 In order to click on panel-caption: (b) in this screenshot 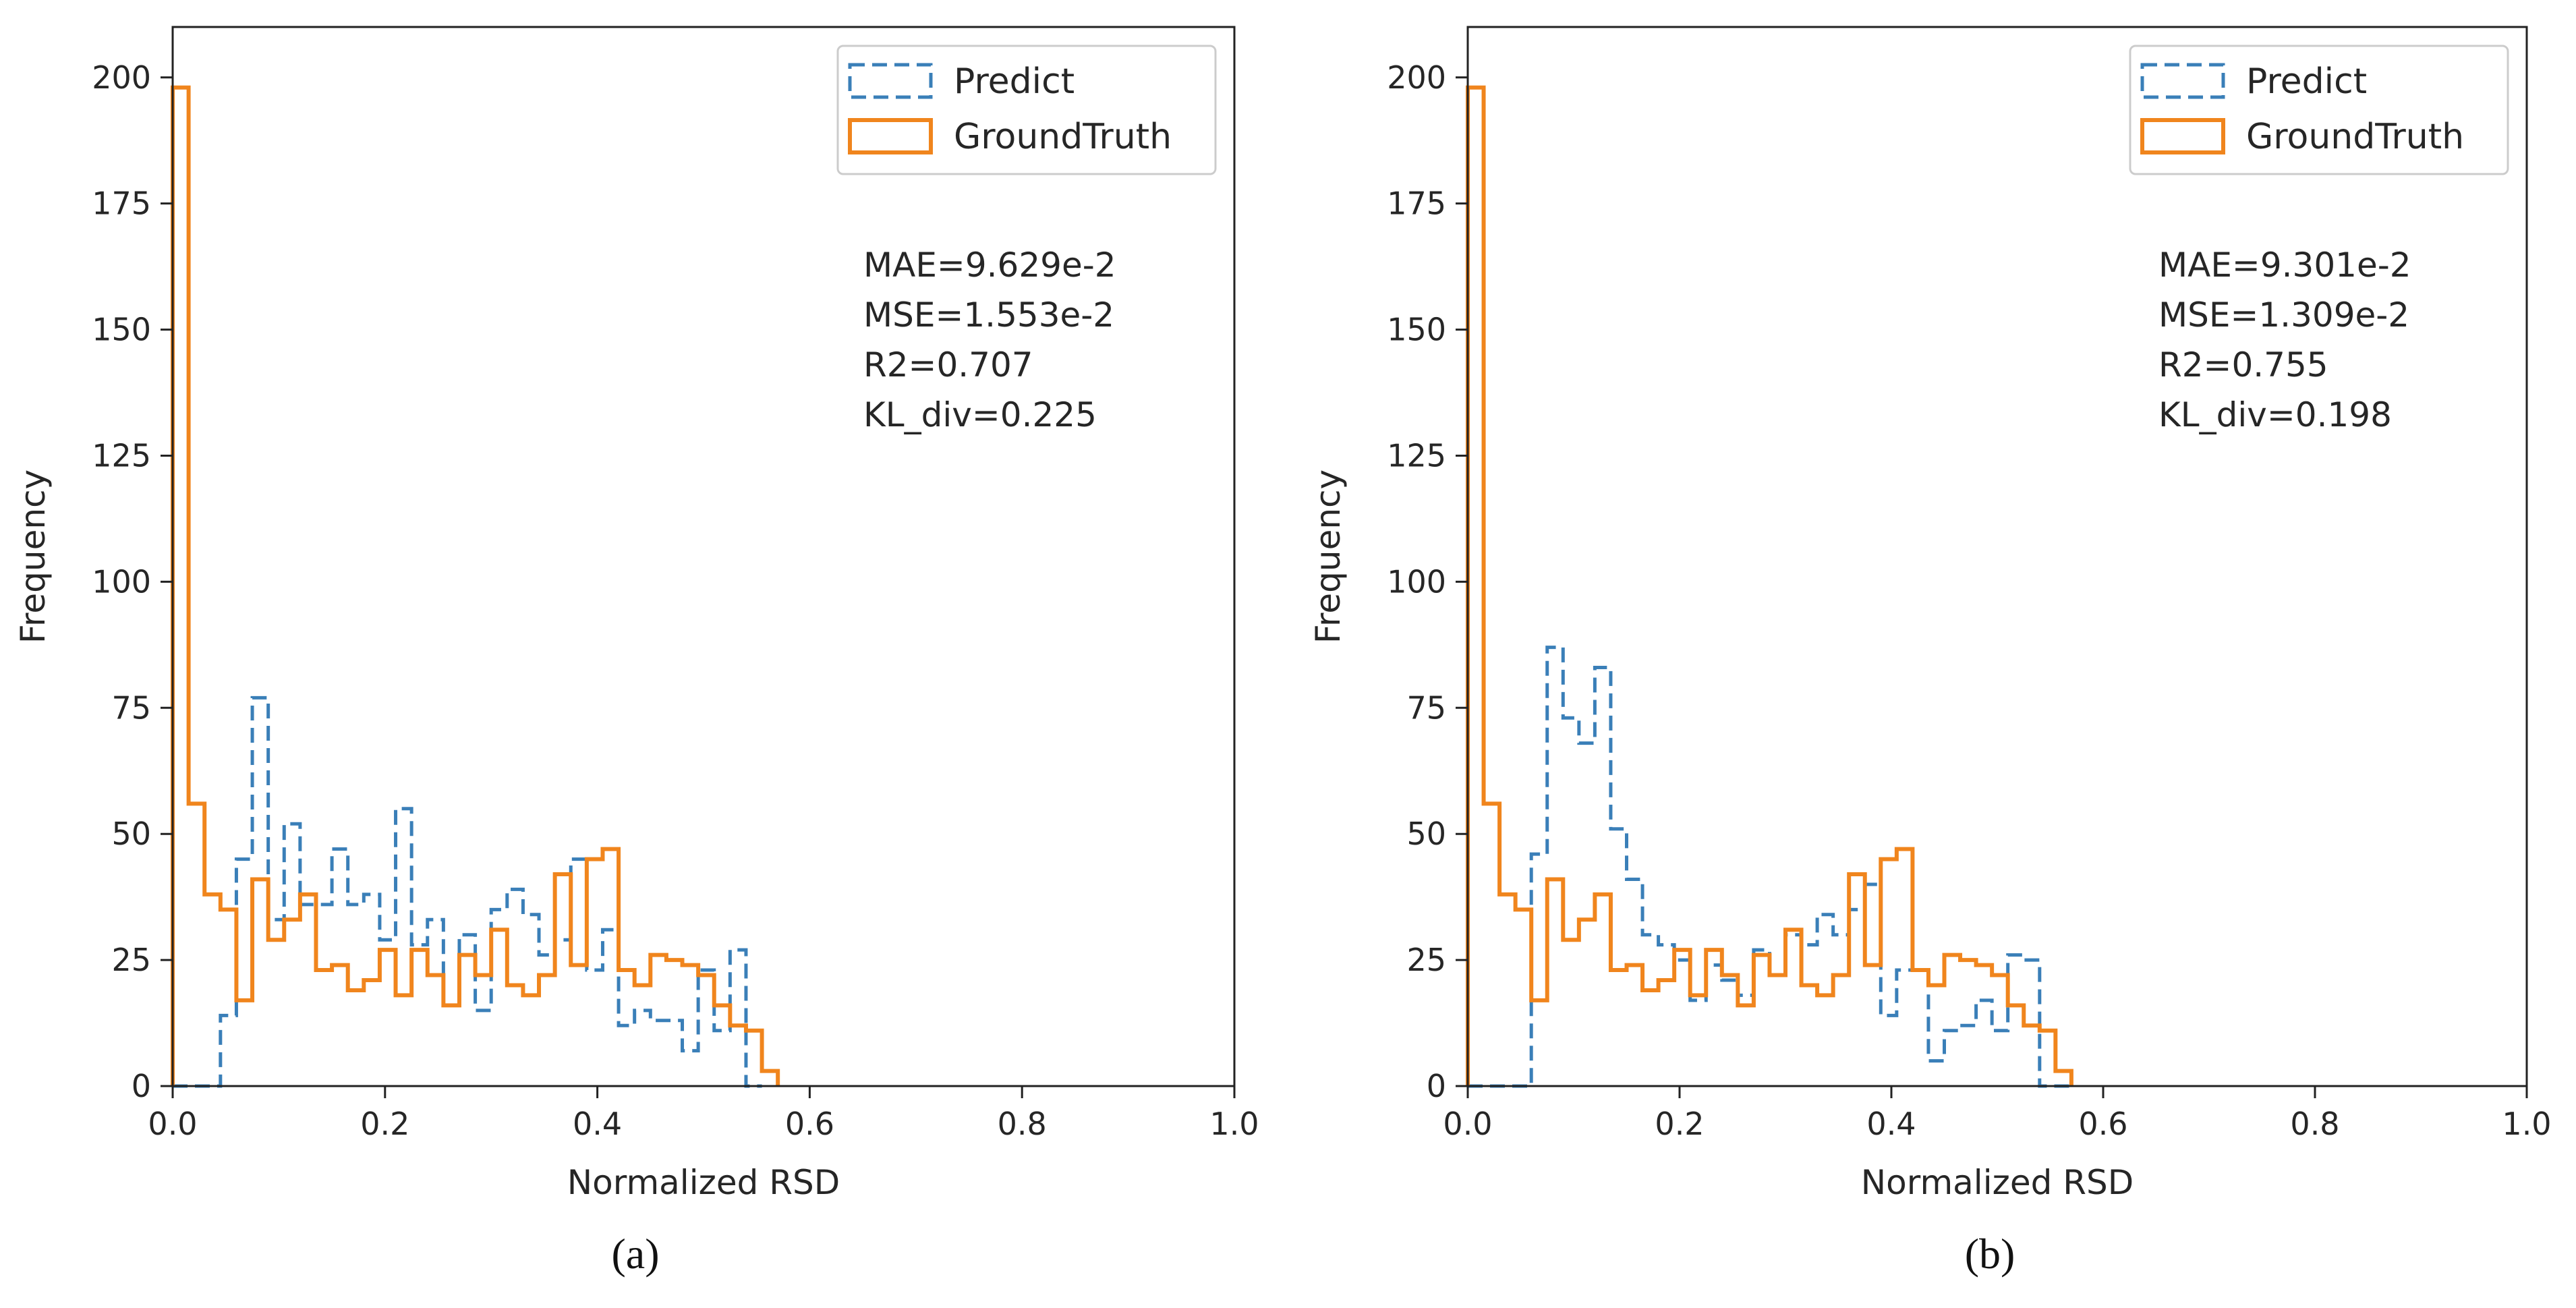, I will do `click(1990, 1254)`.